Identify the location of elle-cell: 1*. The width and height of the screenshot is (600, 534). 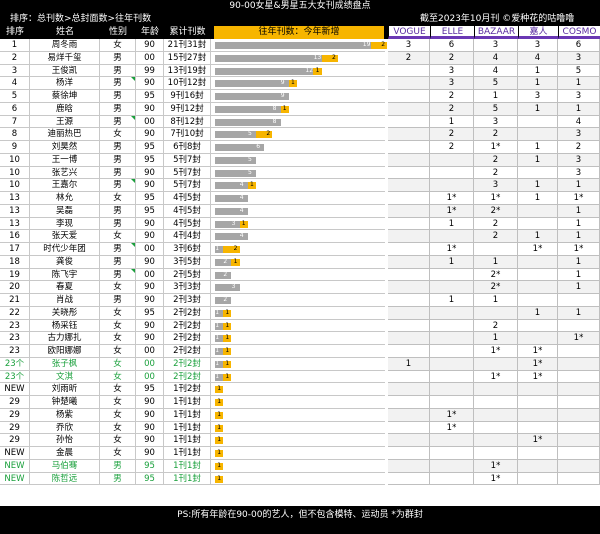
(452, 198).